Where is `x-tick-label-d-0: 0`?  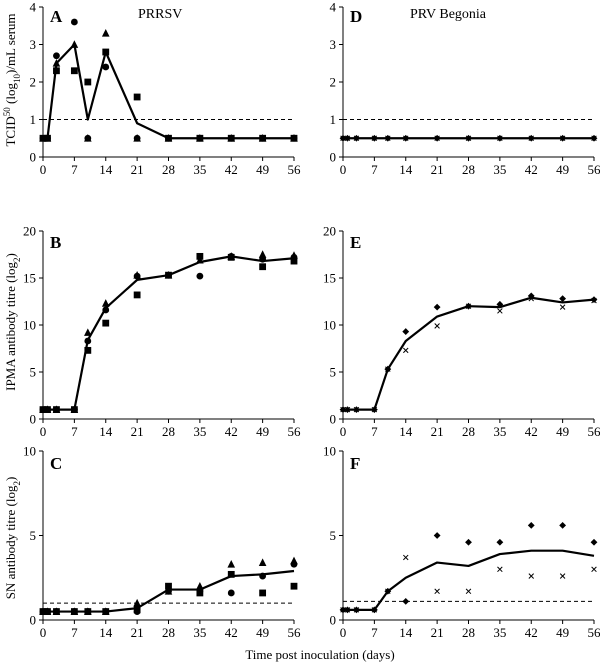
x-tick-label-d-0: 0 is located at coordinates (343, 169).